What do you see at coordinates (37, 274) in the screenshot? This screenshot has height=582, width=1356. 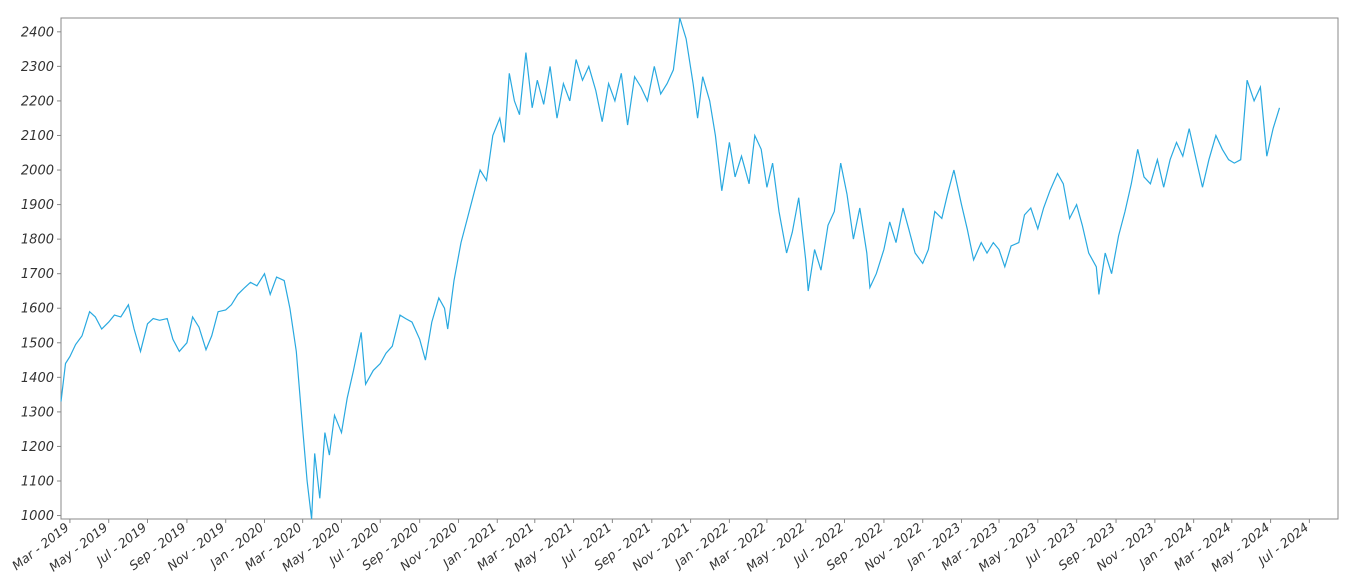 I see `y-tick-label: 1700` at bounding box center [37, 274].